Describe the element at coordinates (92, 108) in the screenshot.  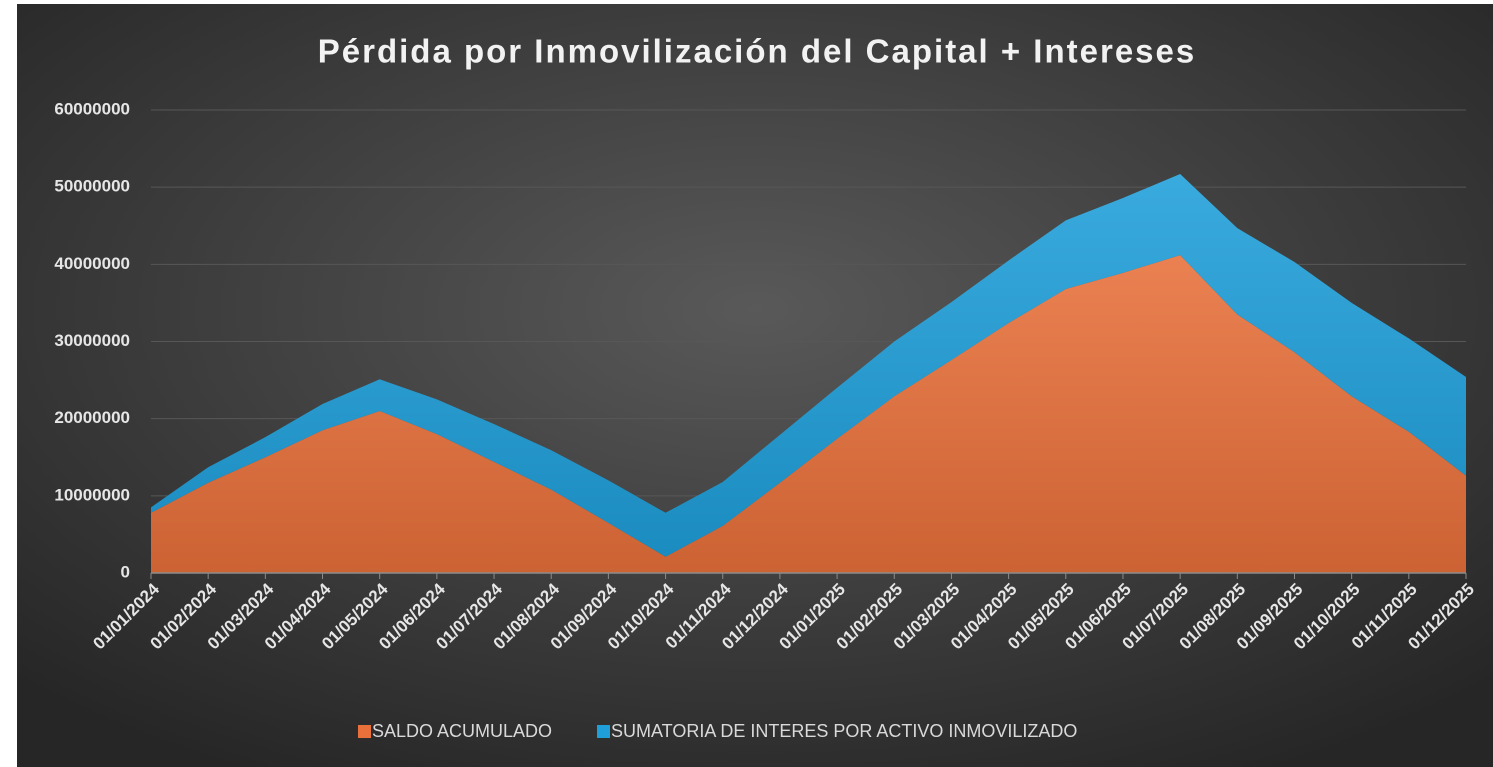
I see `y-tick-label: 60000000` at that location.